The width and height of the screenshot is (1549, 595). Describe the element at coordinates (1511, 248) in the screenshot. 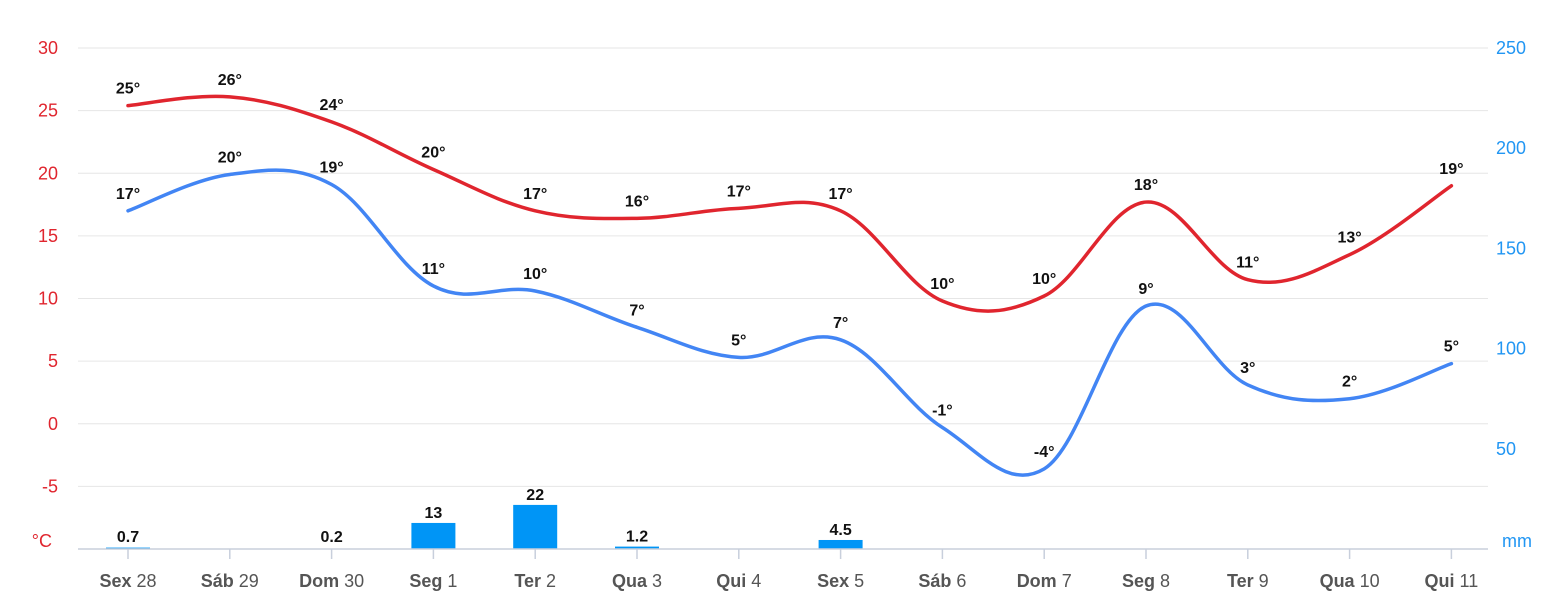

I see `y2-tick-label: 150` at that location.